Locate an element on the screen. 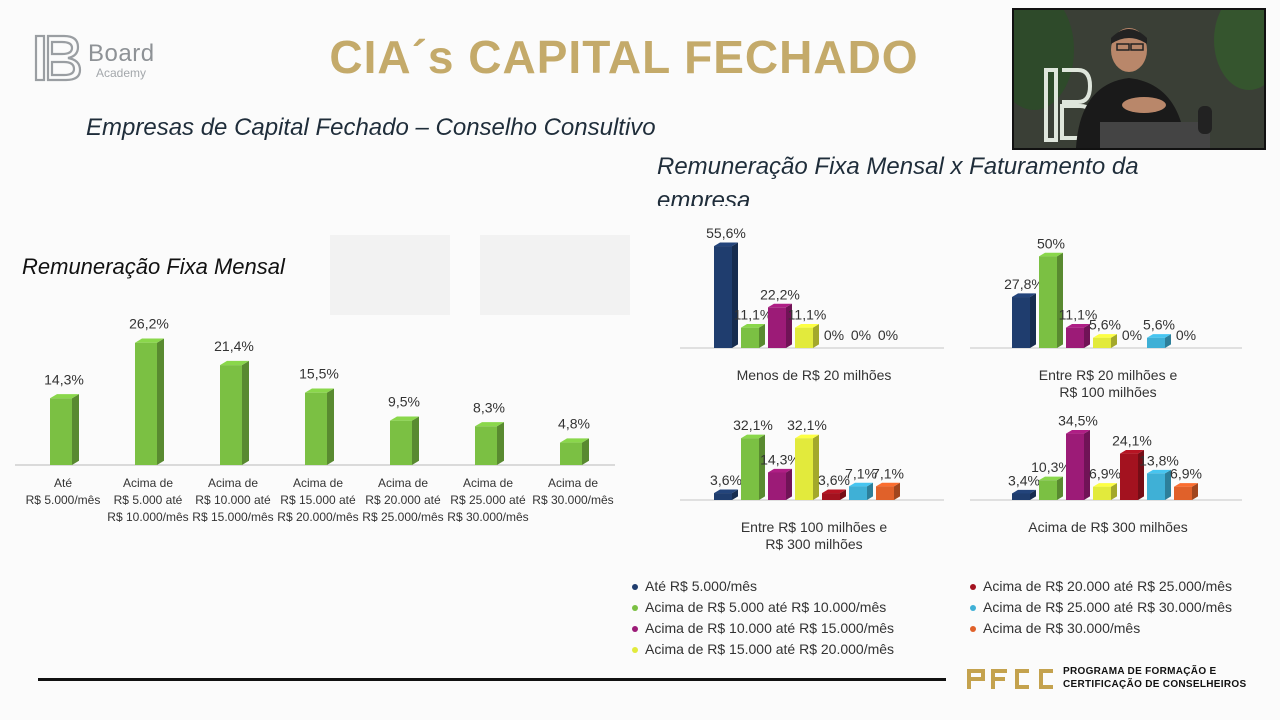  page-title: CIA´s CAPITAL FECHADO is located at coordinates (624, 57).